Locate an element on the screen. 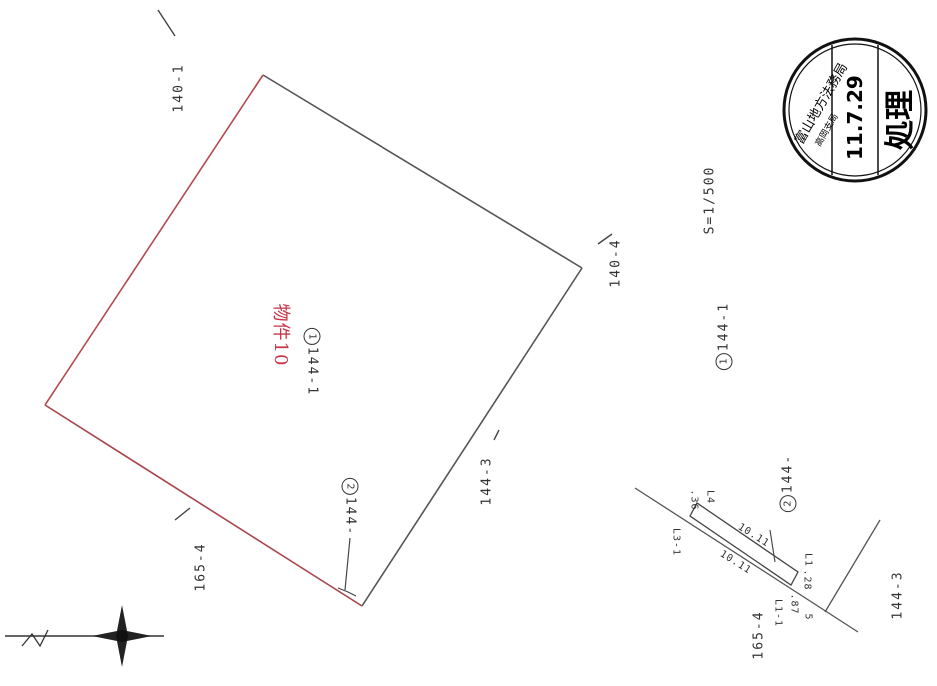  registry-stamp: 富山地方法務局 高岡支局 11.7.29 処理 is located at coordinates (855, 110).